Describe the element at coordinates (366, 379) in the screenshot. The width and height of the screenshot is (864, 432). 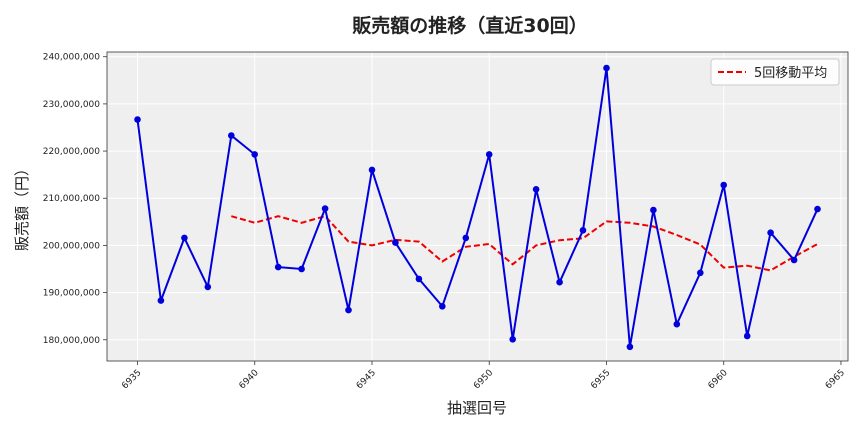
I see `x-tick-label: 6945` at that location.